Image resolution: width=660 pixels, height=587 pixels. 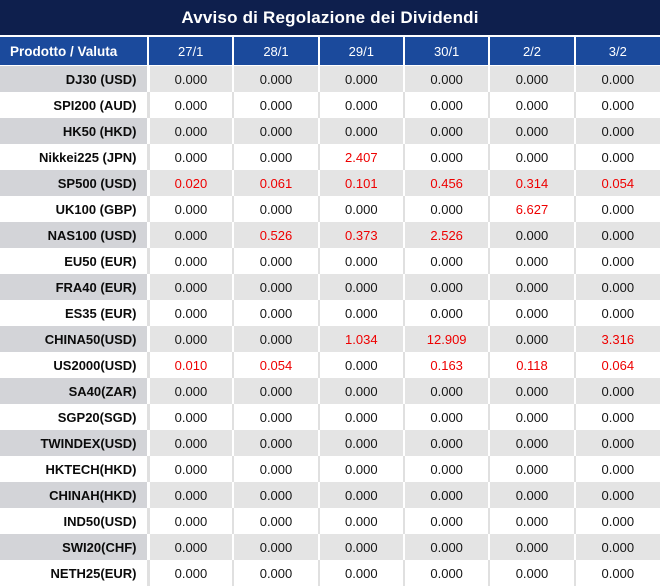 What do you see at coordinates (75, 287) in the screenshot?
I see `product-cell: FRA40 (EUR)` at bounding box center [75, 287].